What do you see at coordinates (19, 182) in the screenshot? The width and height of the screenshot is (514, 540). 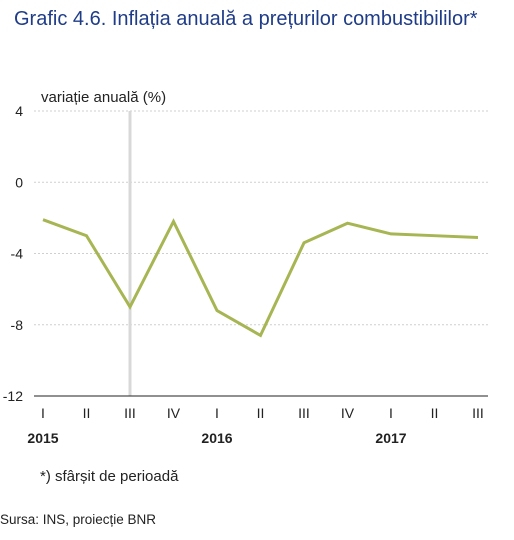 I see `y-tick-label: 0` at bounding box center [19, 182].